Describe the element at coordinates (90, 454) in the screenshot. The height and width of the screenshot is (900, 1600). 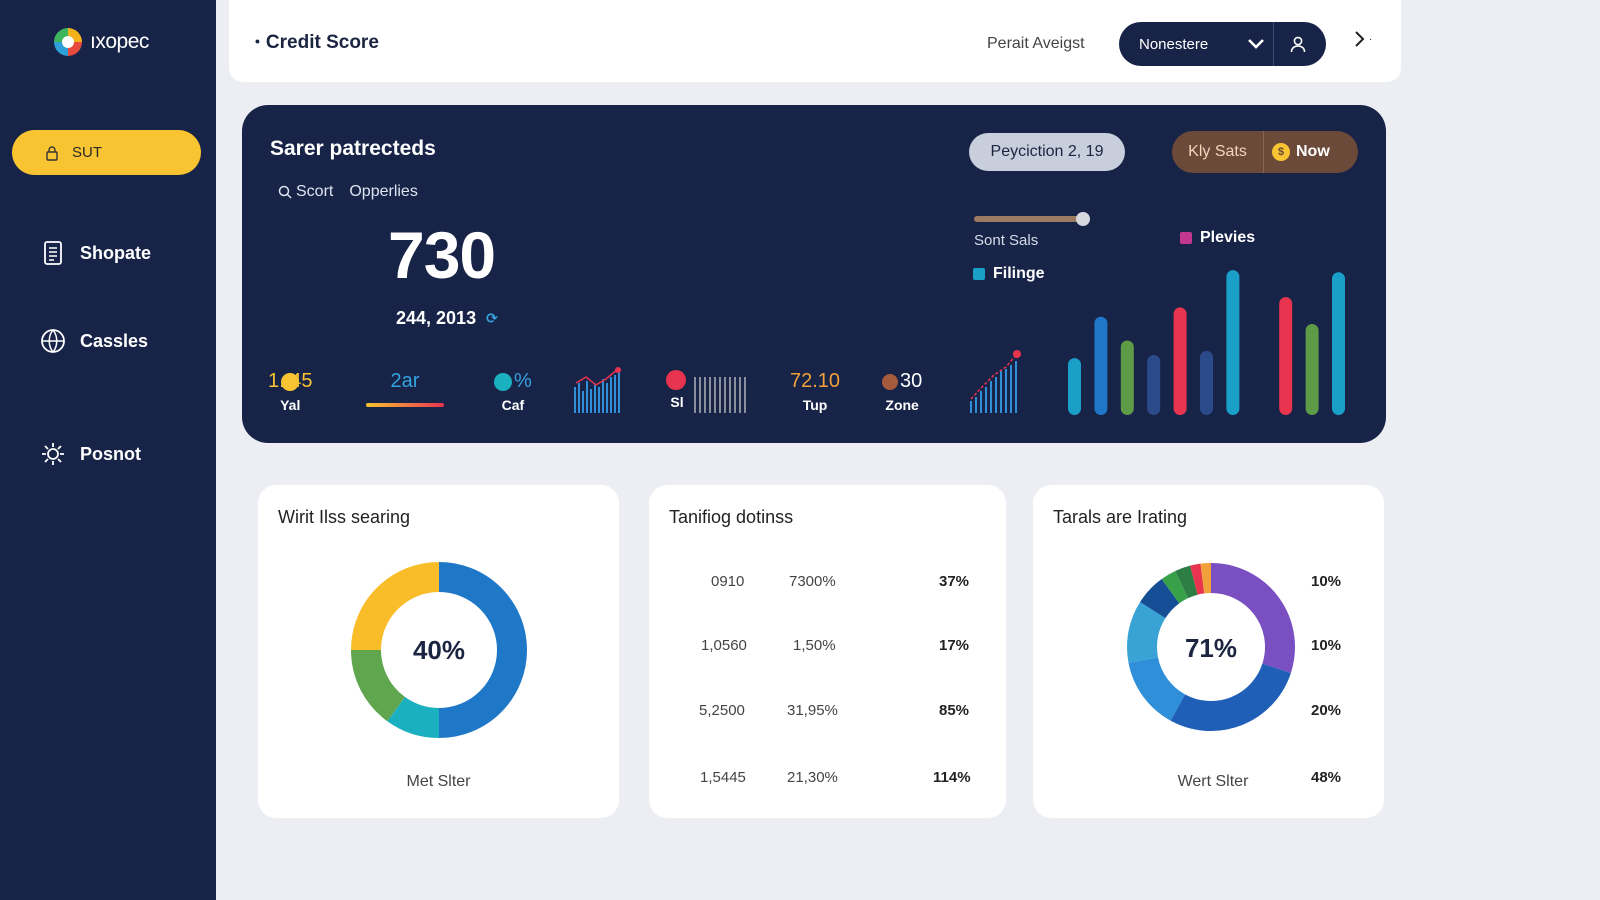
I see `sidebar-item-posnot: Posnot` at that location.